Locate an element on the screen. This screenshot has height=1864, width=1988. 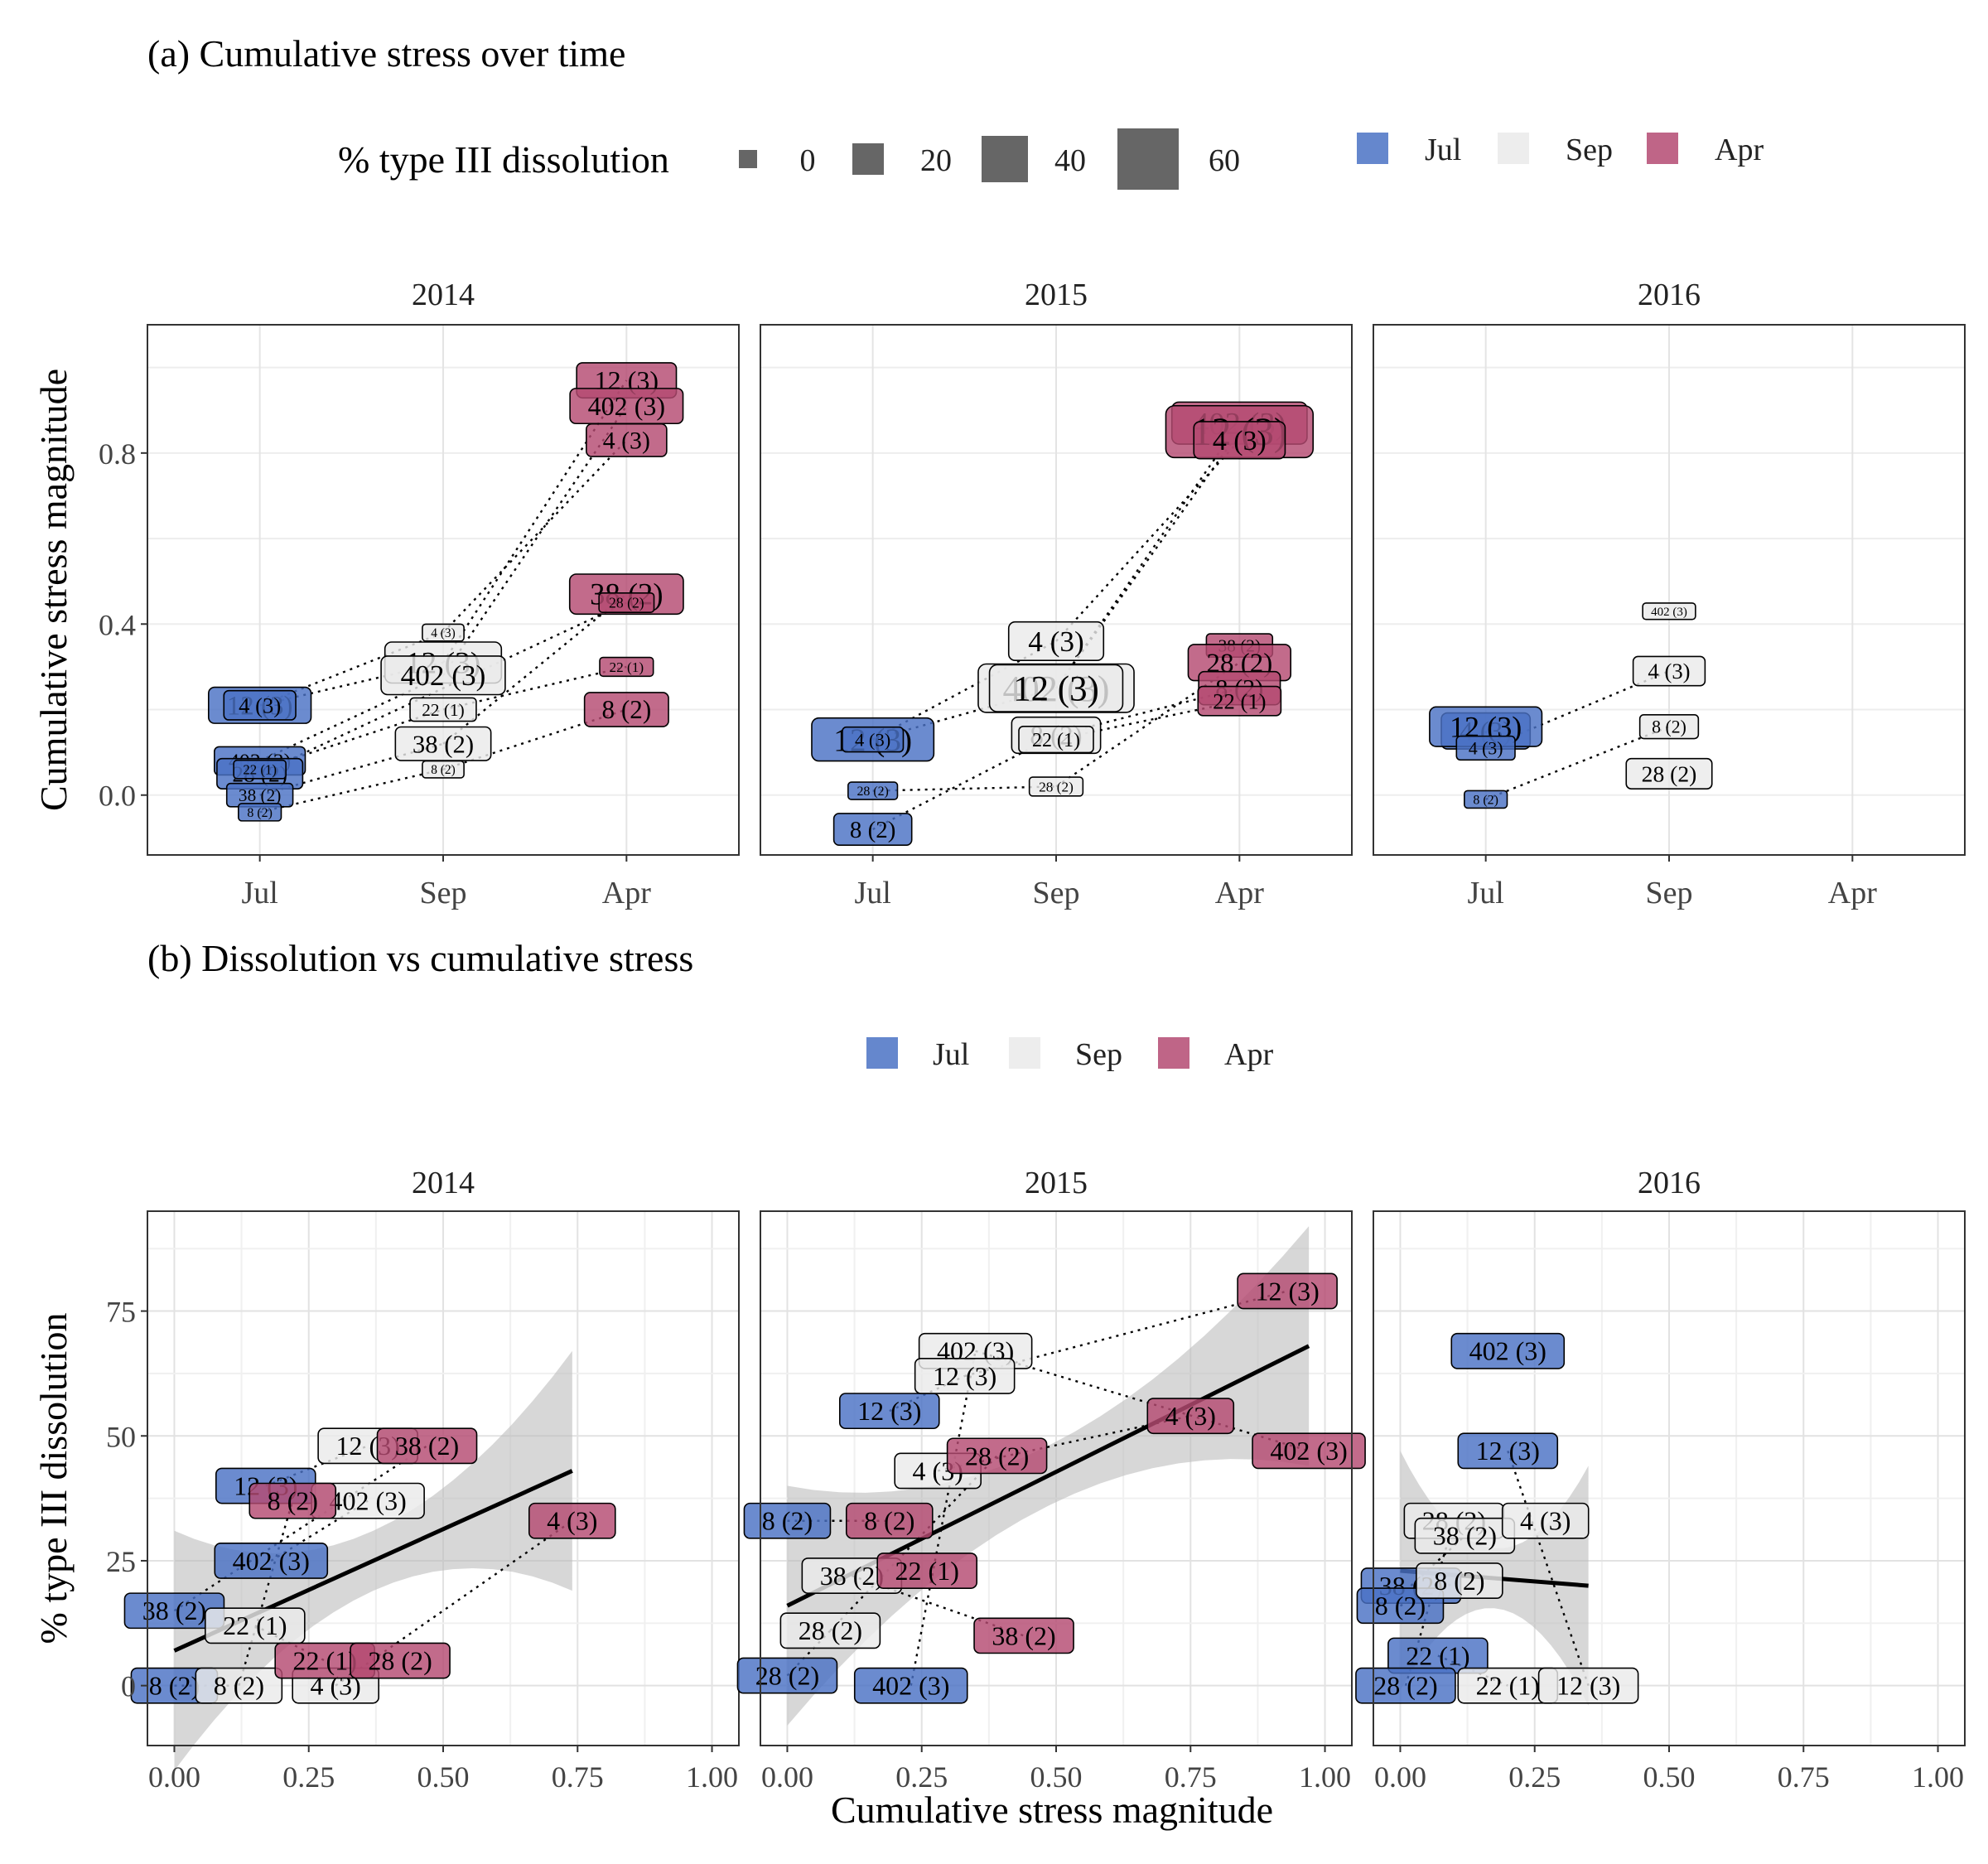
data-point-sep: 8 (2) is located at coordinates (239, 1685).